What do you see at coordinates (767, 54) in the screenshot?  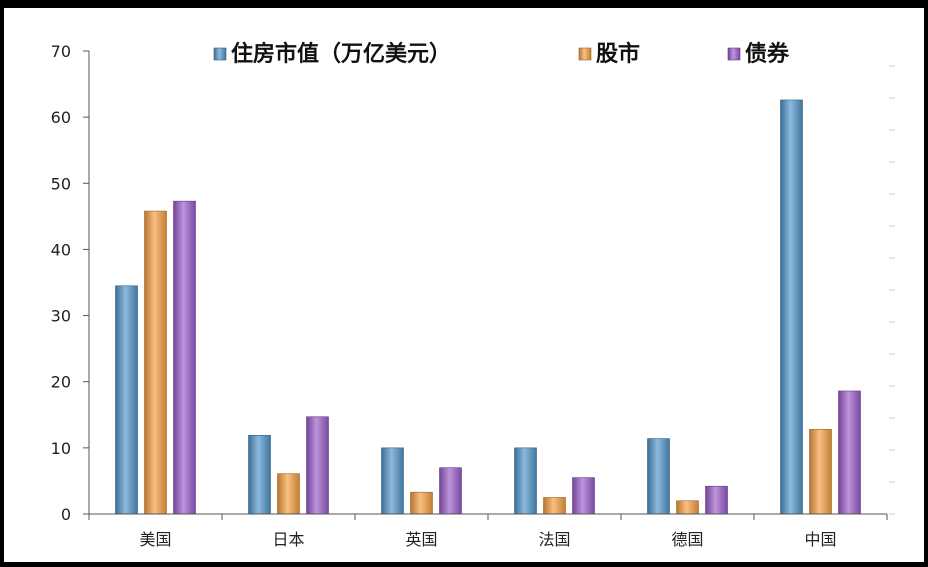 I see `legend-label: 债券` at bounding box center [767, 54].